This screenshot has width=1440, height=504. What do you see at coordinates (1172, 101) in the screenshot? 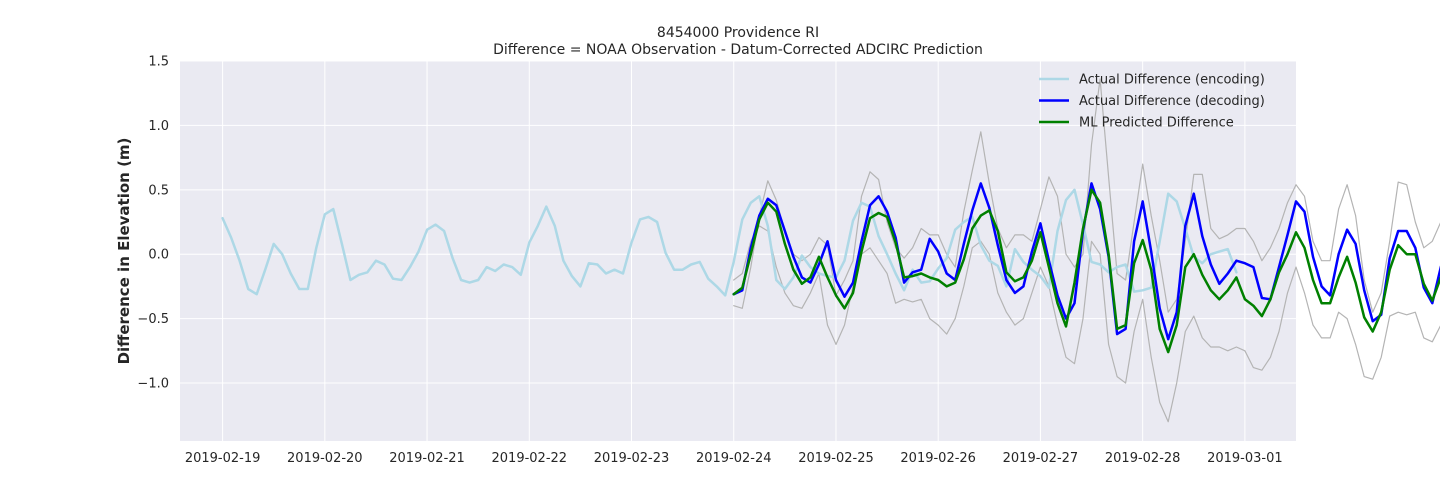
I see `legend-entry-decoding-label: Actual Difference (decoding)` at bounding box center [1172, 101].